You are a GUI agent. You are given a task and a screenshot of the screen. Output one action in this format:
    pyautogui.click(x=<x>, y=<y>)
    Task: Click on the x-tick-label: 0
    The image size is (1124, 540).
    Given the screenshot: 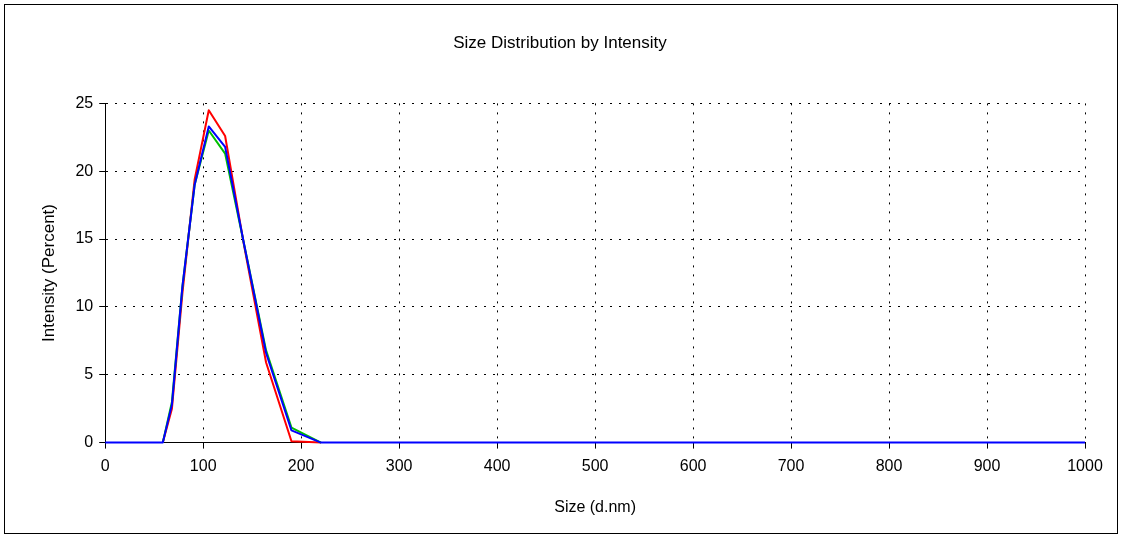 What is the action you would take?
    pyautogui.click(x=105, y=465)
    